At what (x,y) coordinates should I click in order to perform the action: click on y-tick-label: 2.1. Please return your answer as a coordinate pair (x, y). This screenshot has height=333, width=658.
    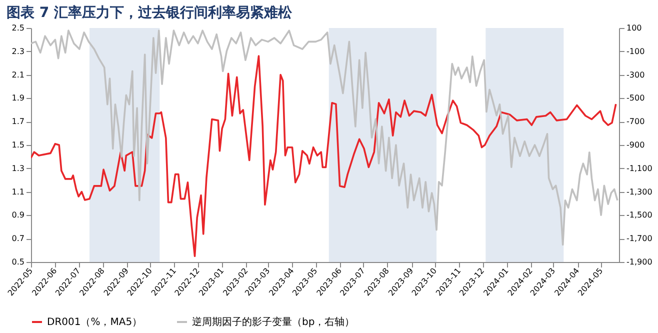
    Looking at the image, I should click on (18, 75).